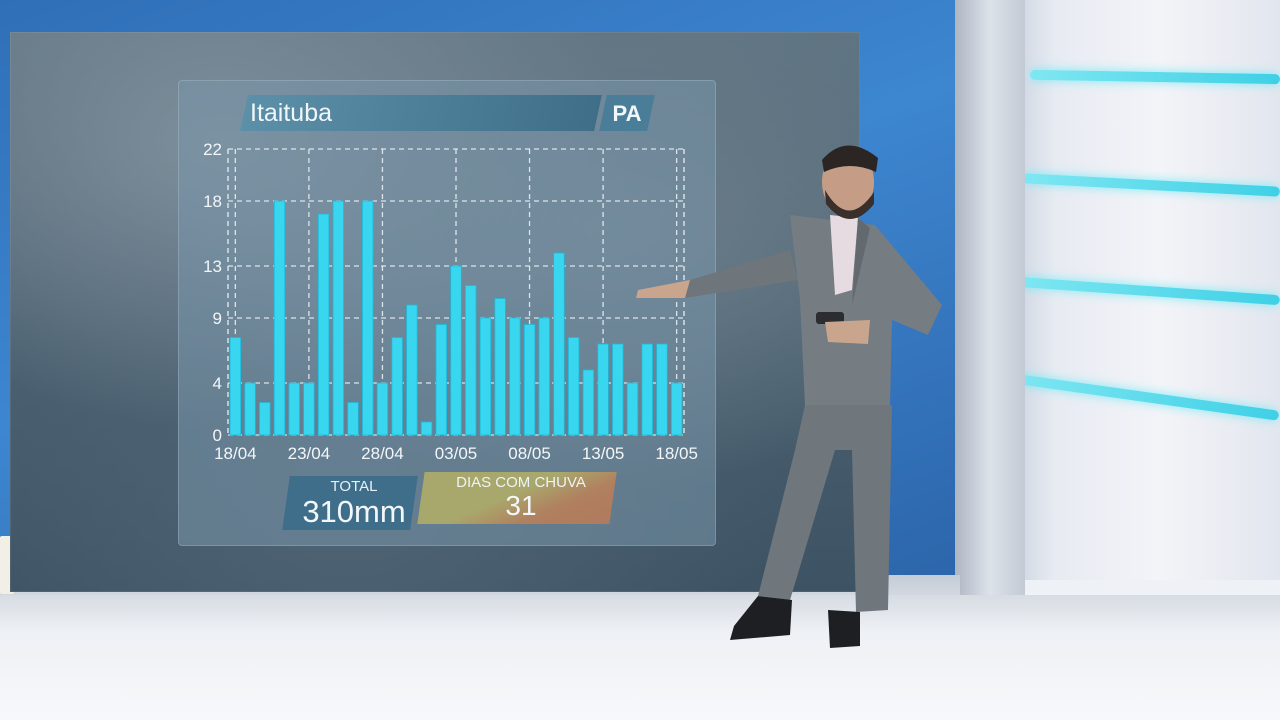 The height and width of the screenshot is (720, 1280). I want to click on x-tick-label: 23/04, so click(309, 453).